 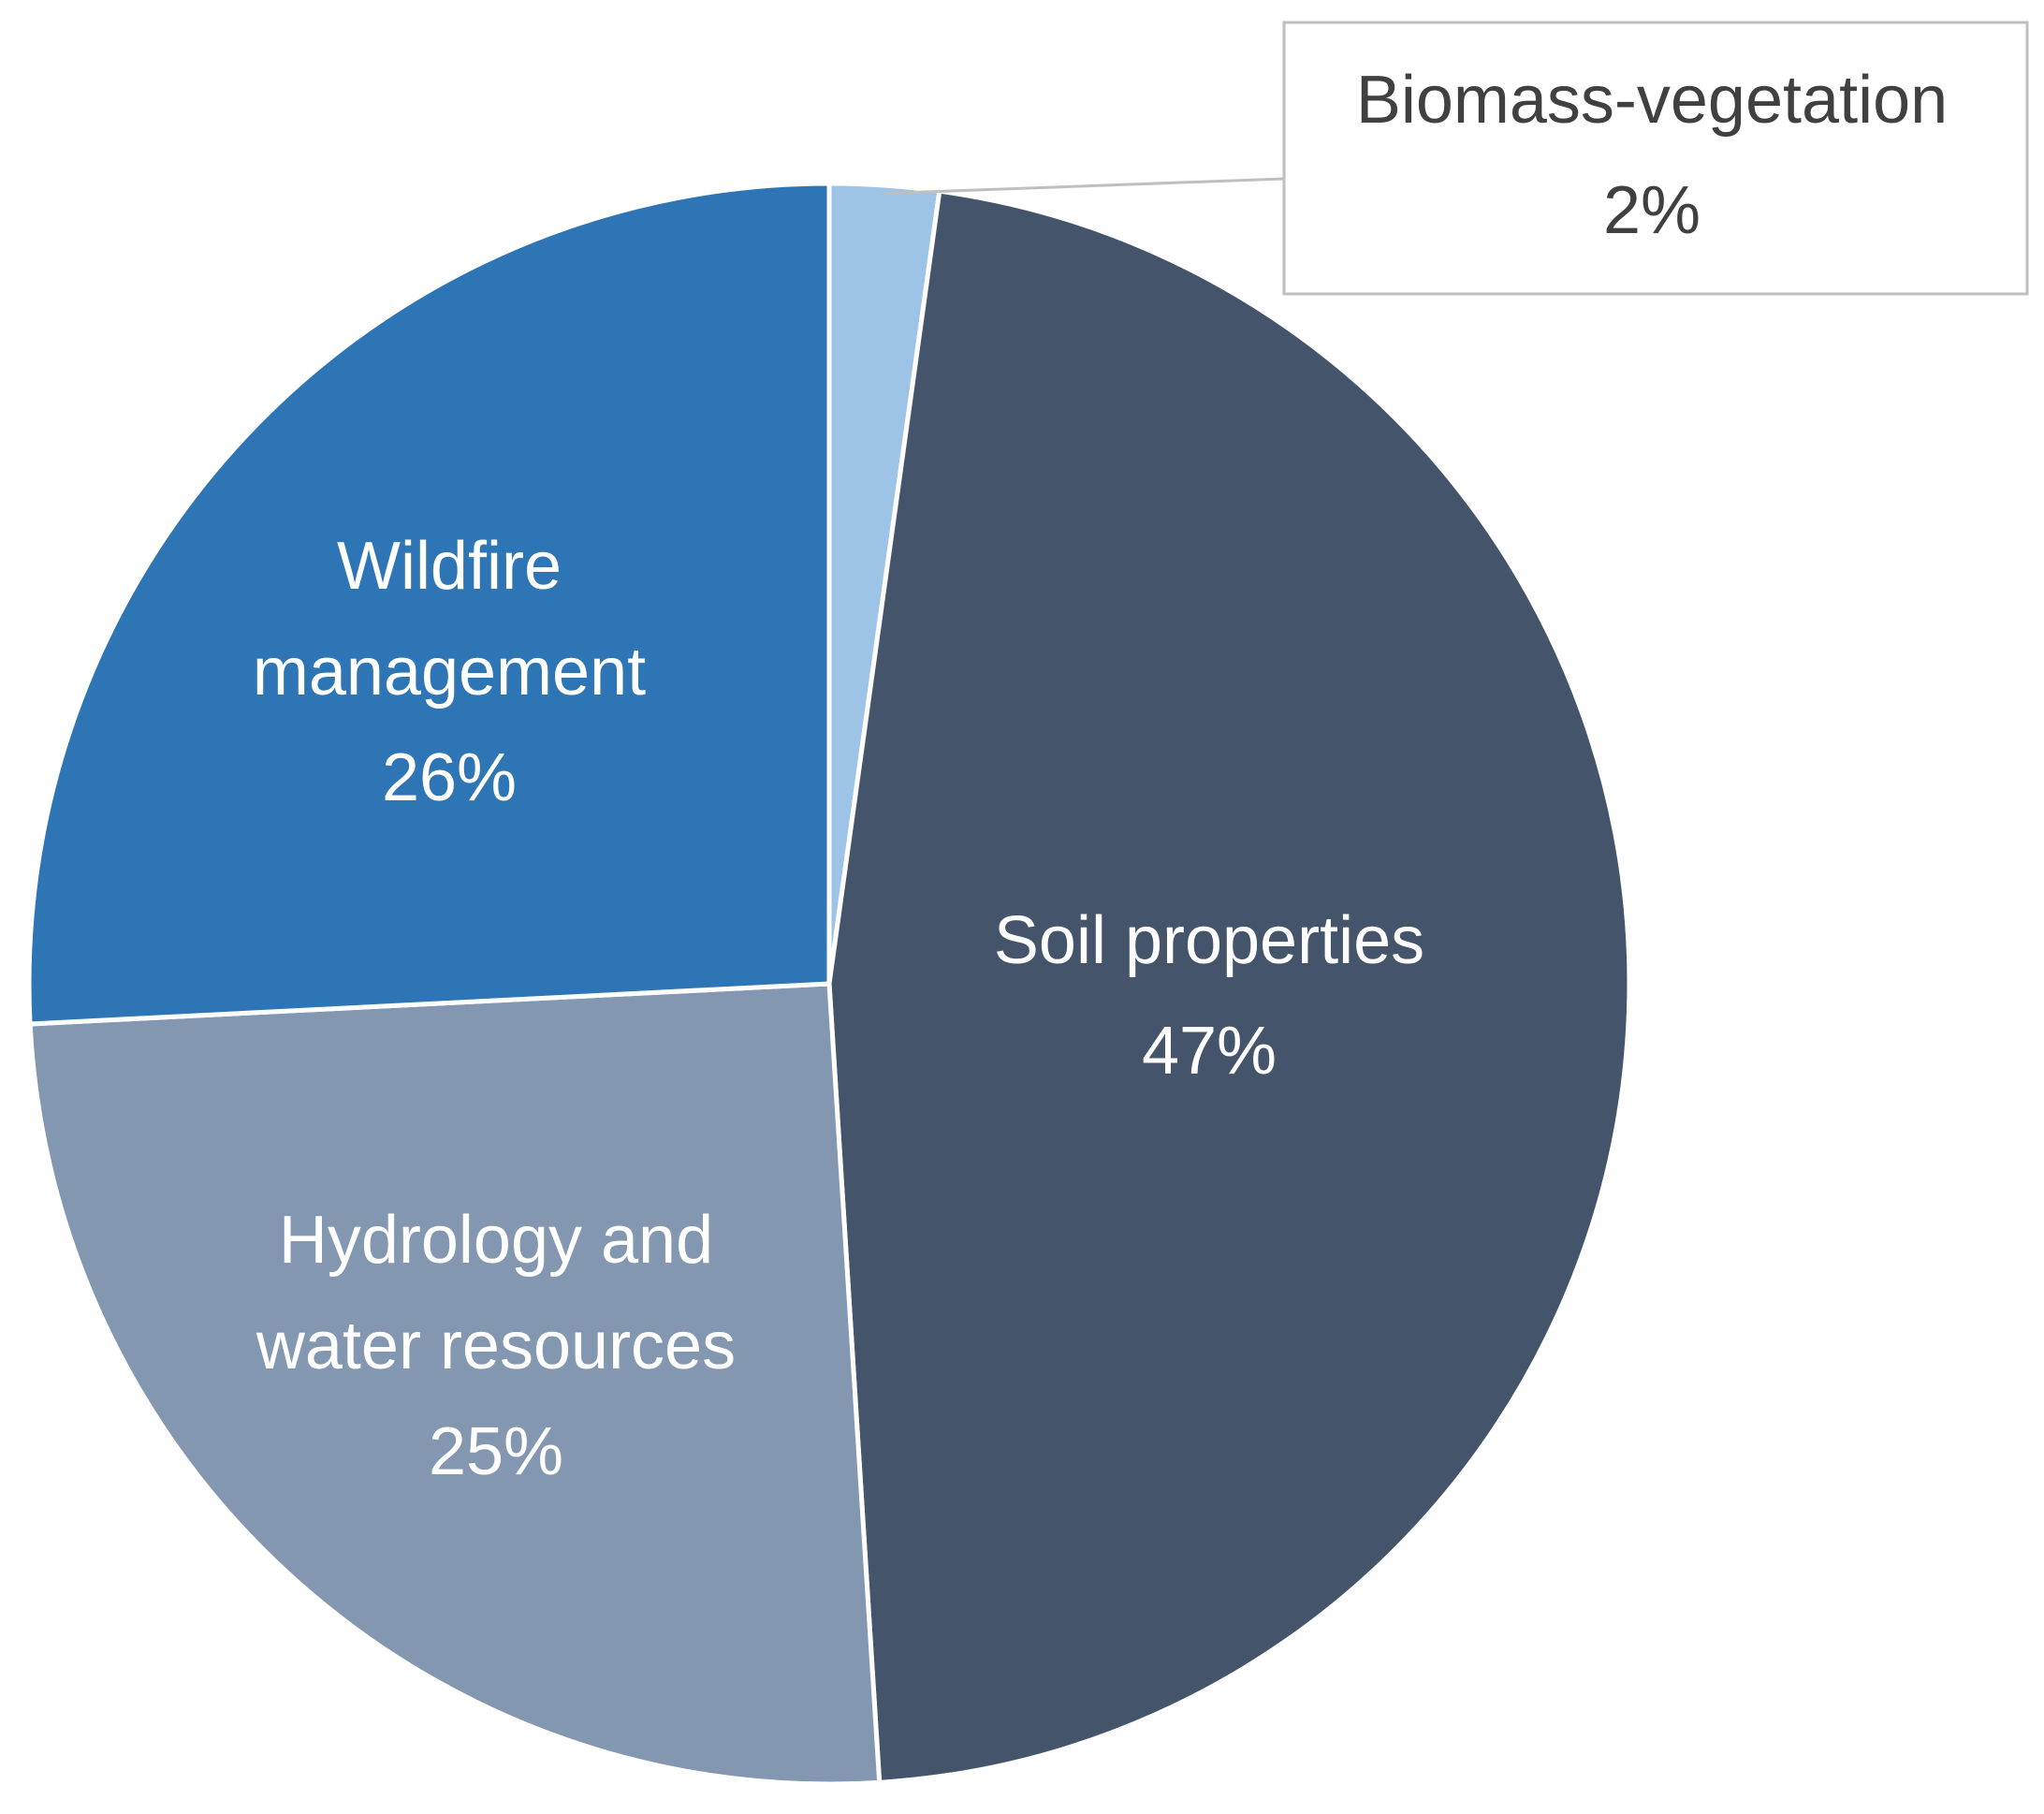 What do you see at coordinates (1209, 940) in the screenshot?
I see `slice-category-label-2: Soil properties` at bounding box center [1209, 940].